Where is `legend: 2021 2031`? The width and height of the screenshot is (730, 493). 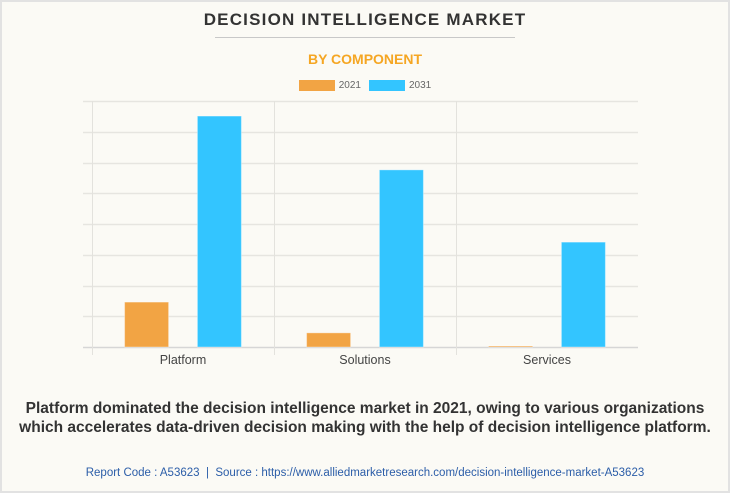
legend: 2021 2031 is located at coordinates (365, 85).